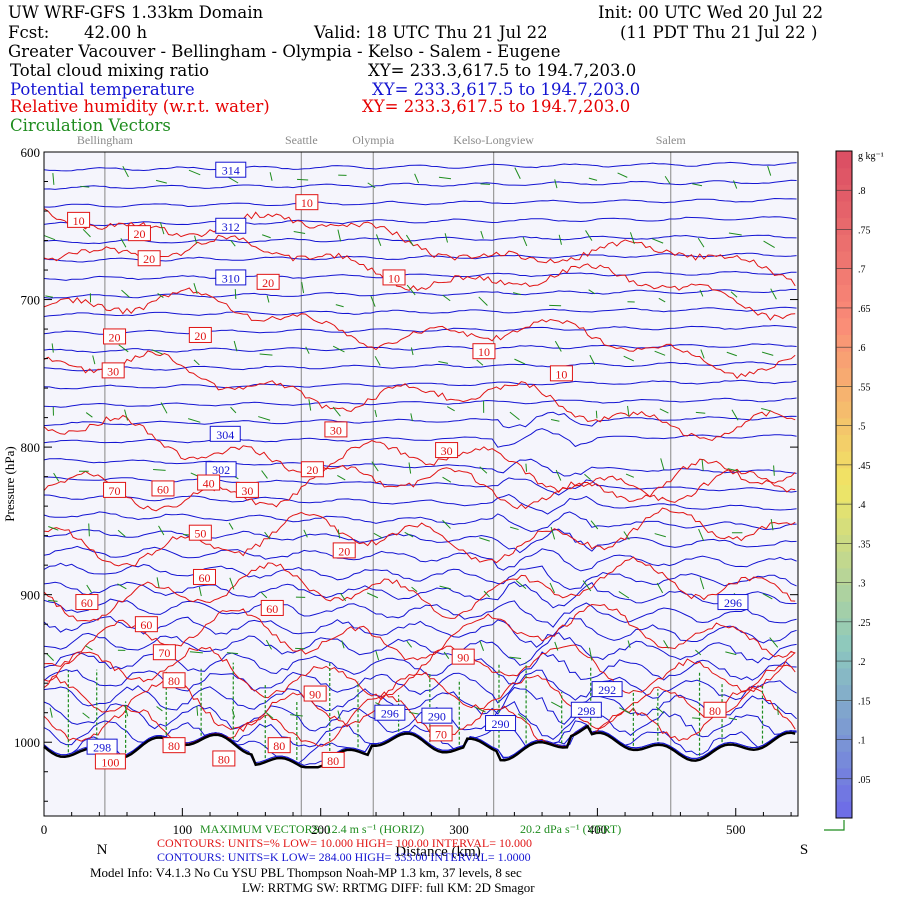 This screenshot has width=900, height=900. What do you see at coordinates (204, 578) in the screenshot?
I see `rh-contour-label: 60` at bounding box center [204, 578].